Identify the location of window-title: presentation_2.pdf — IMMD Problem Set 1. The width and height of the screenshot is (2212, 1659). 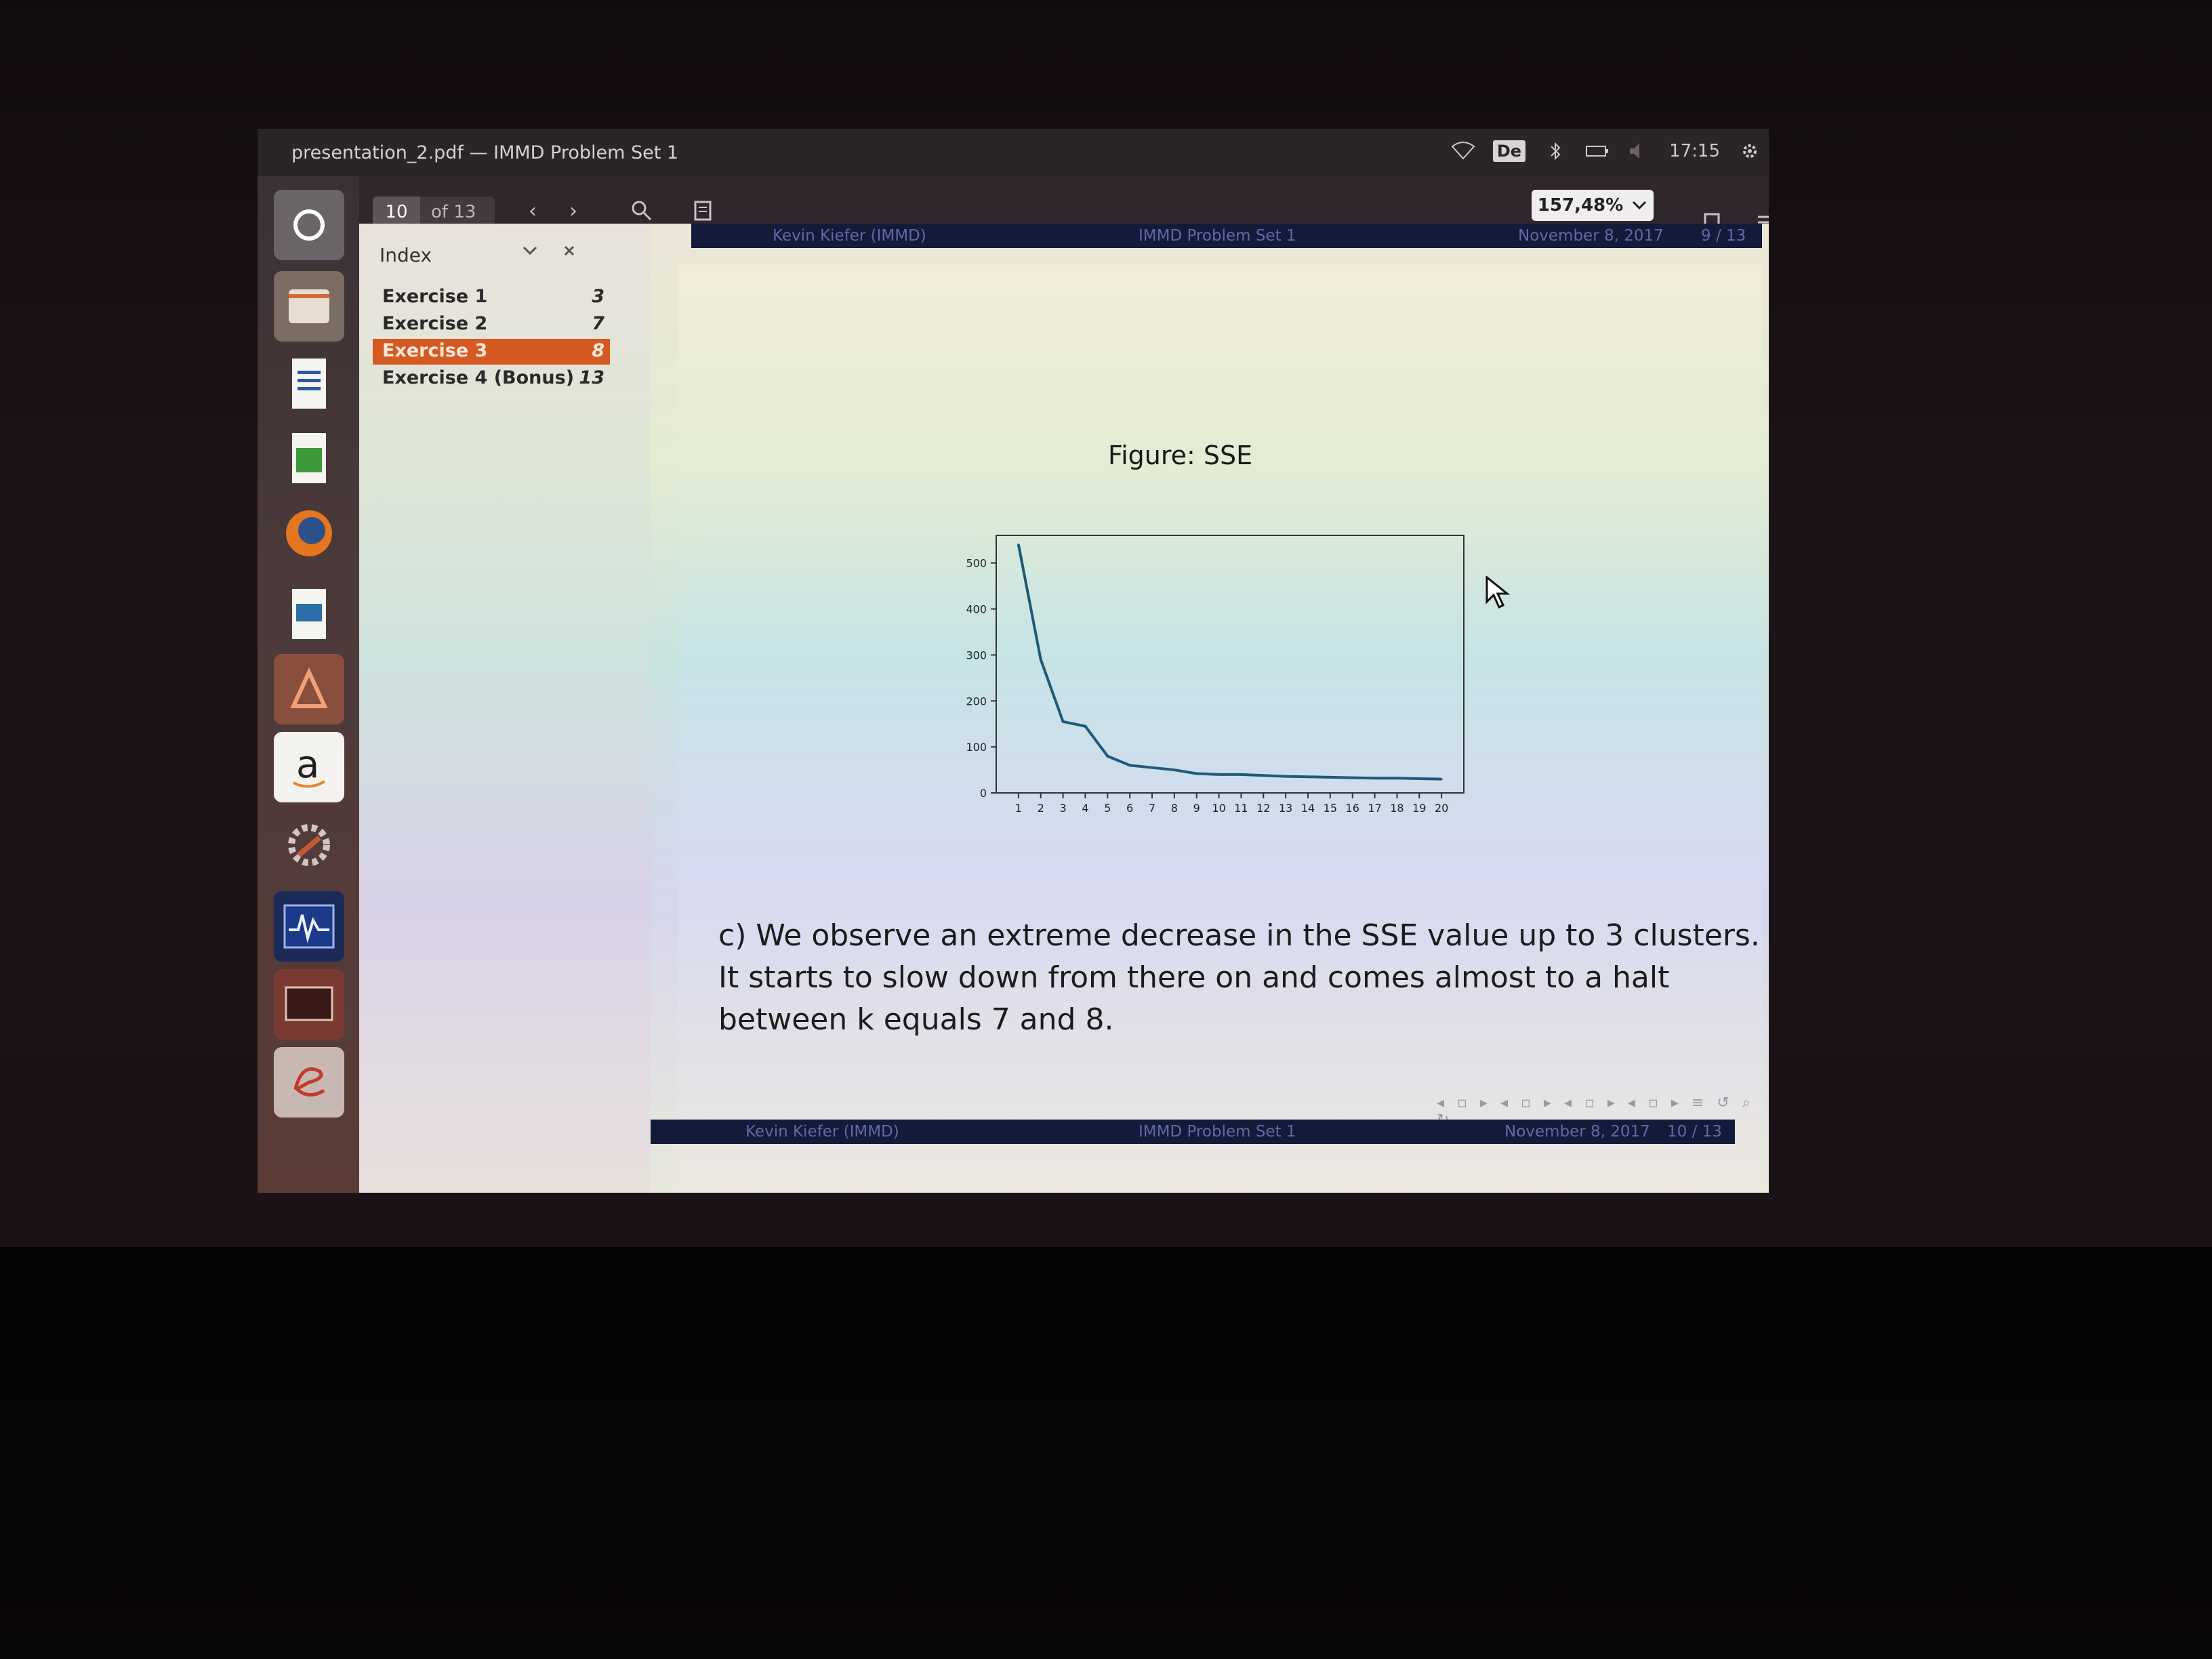
(485, 152).